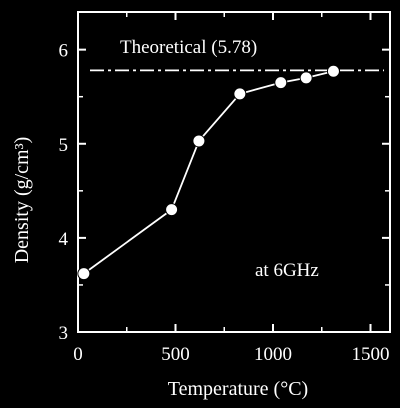 The width and height of the screenshot is (400, 408). Describe the element at coordinates (78, 354) in the screenshot. I see `x-tick-label: 0` at that location.